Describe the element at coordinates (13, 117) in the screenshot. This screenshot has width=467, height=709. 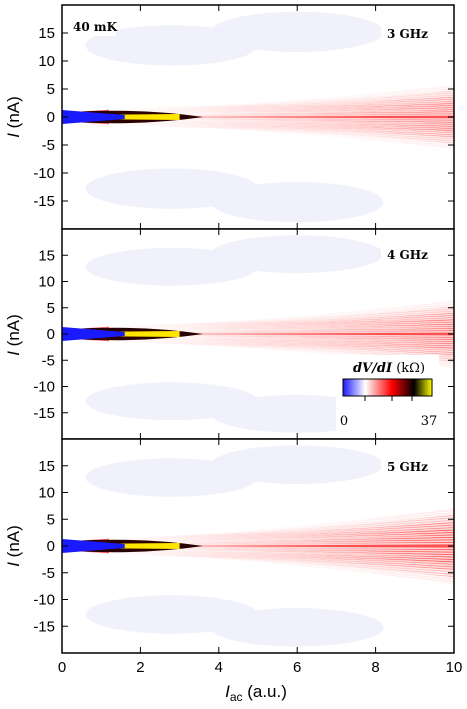
I see `y-axis-title-3ghz: I (nA)` at that location.